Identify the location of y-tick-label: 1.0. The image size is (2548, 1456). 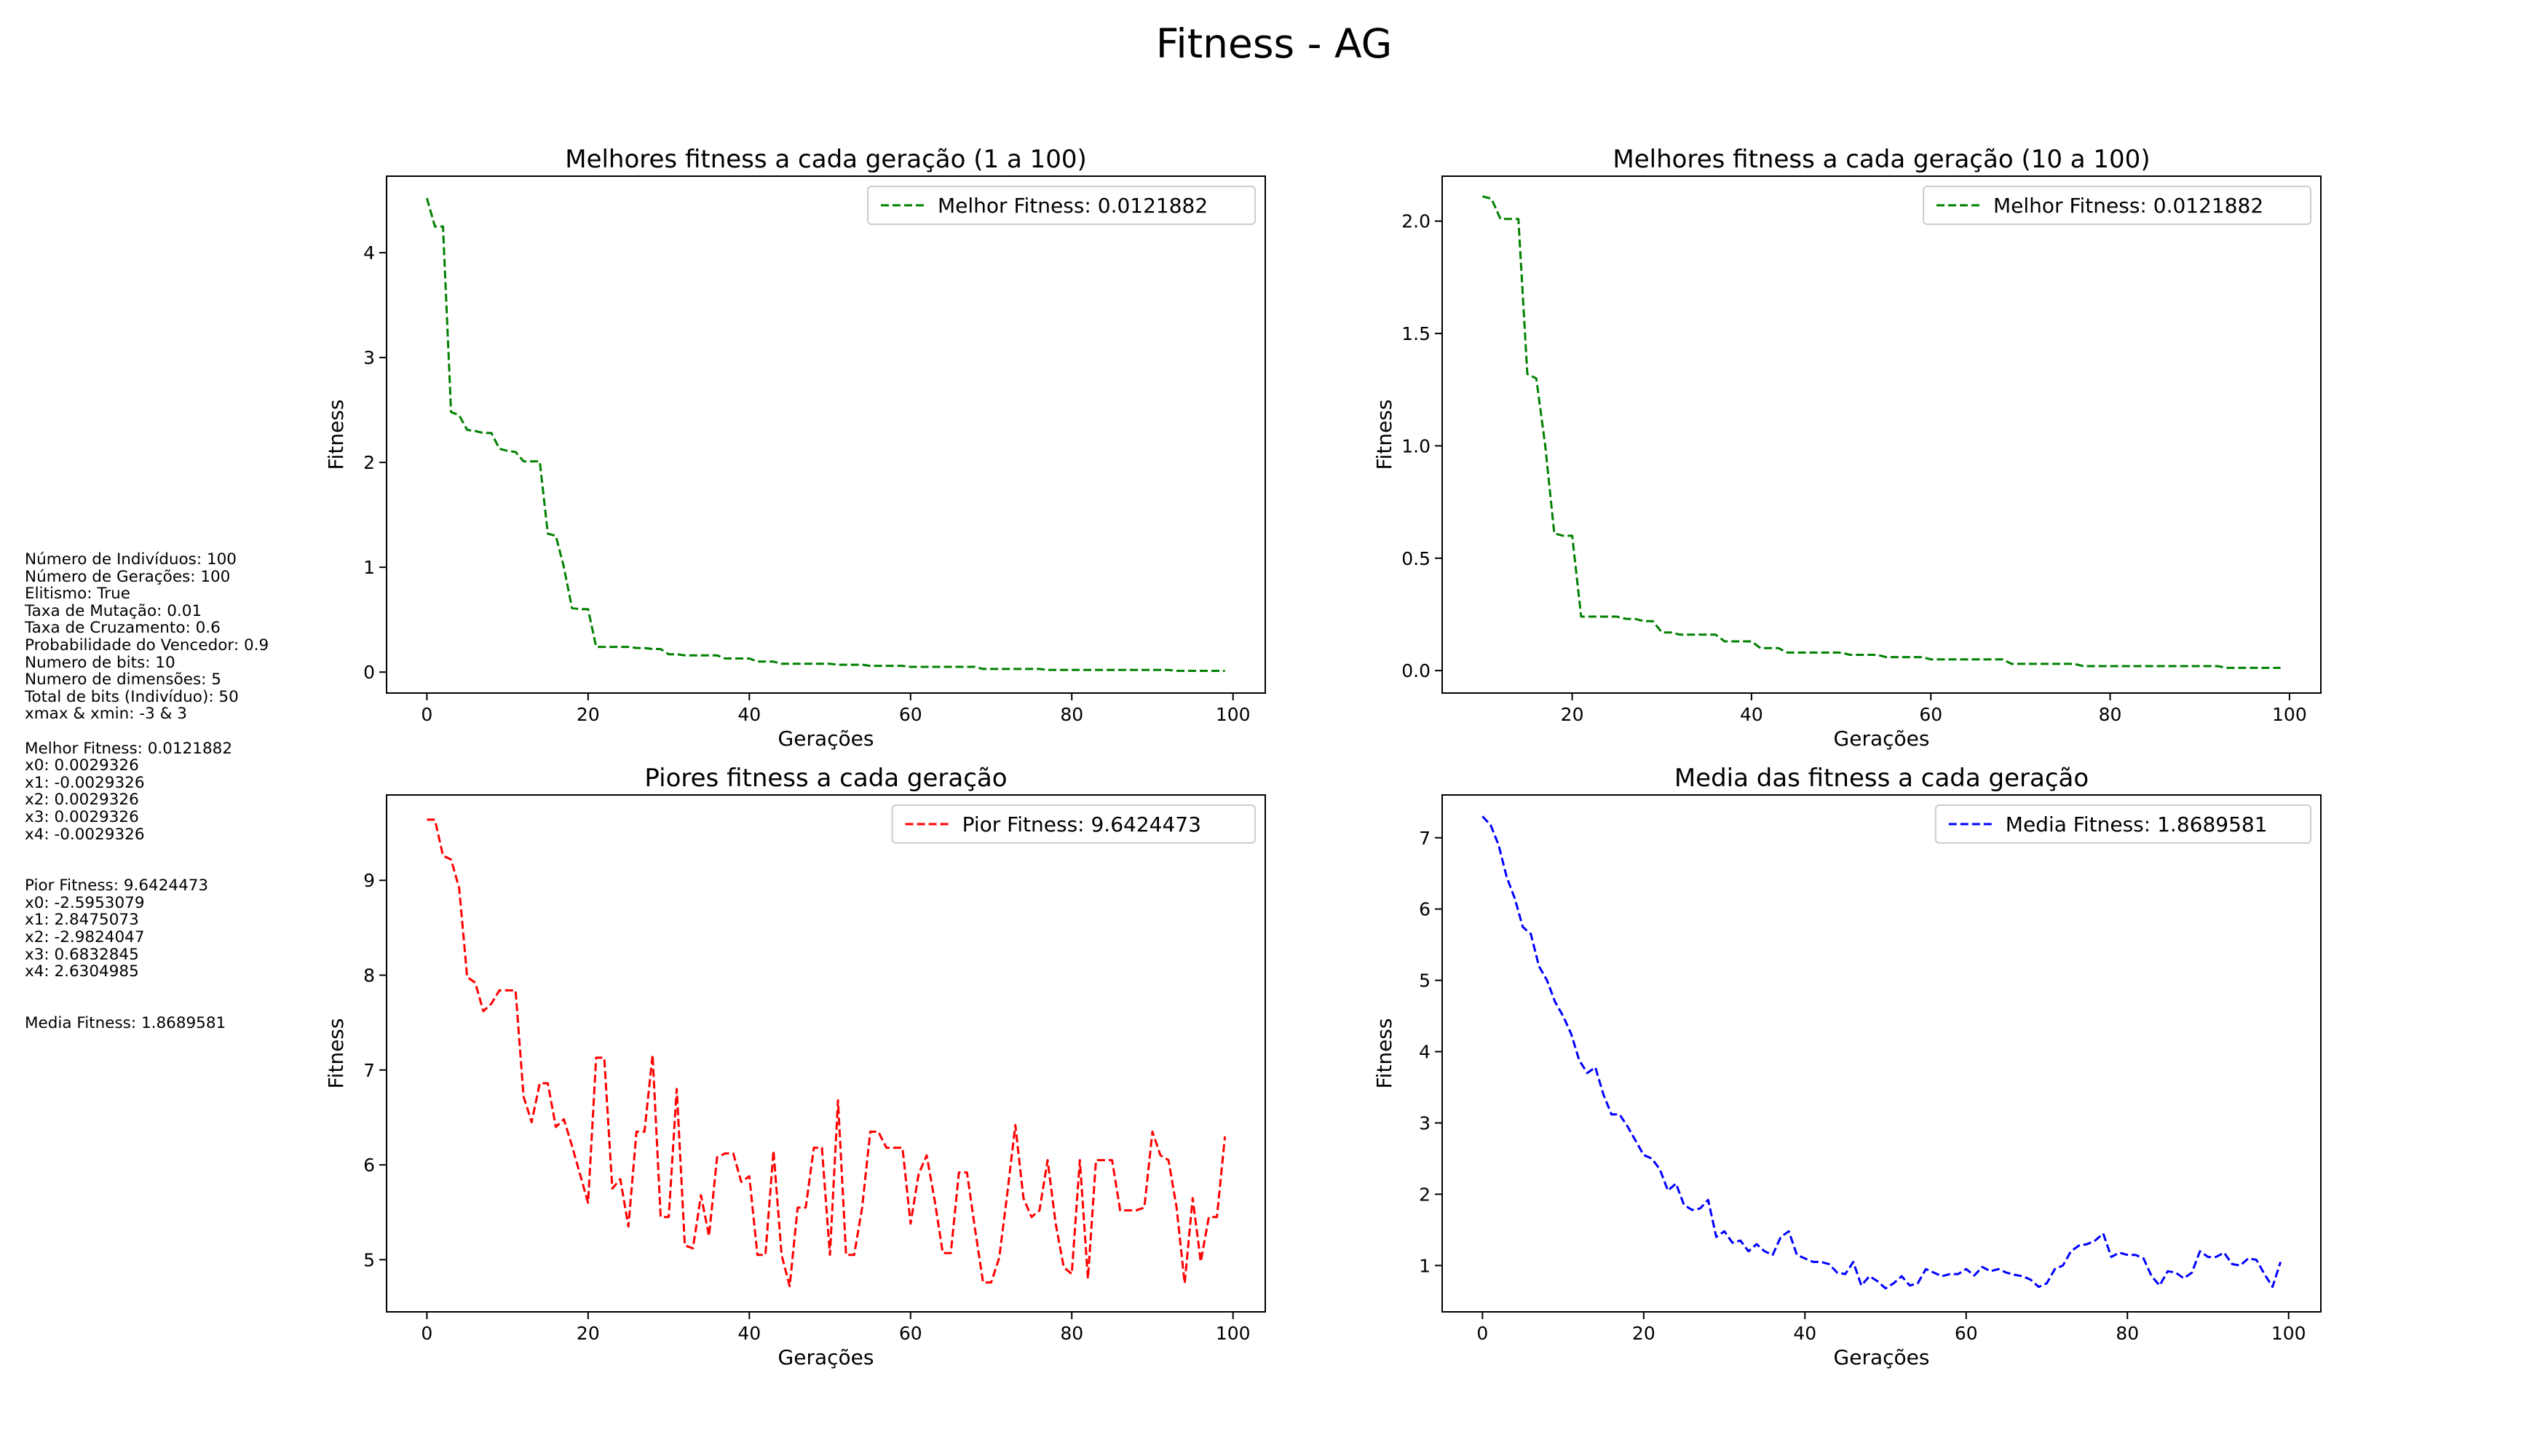
(1416, 445).